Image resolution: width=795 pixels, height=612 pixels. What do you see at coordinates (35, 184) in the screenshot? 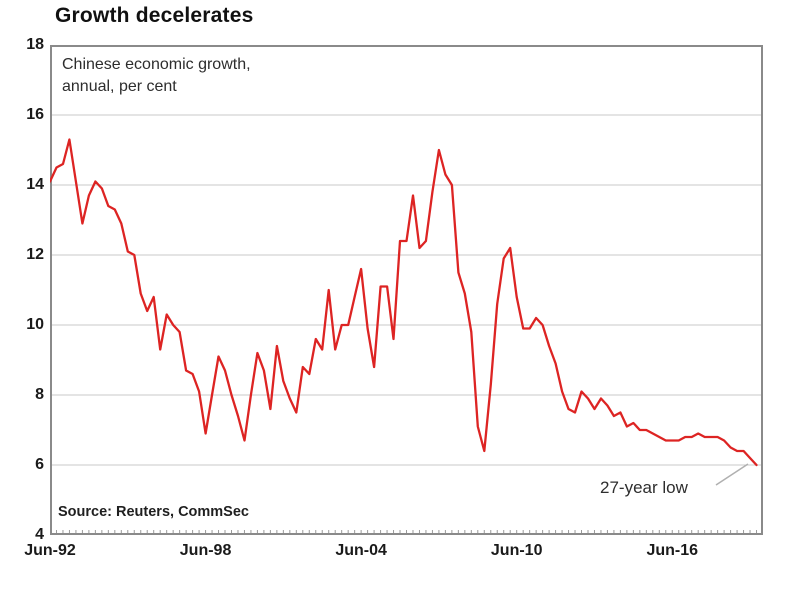
I see `y-axis-tick-label-14: 14` at bounding box center [35, 184].